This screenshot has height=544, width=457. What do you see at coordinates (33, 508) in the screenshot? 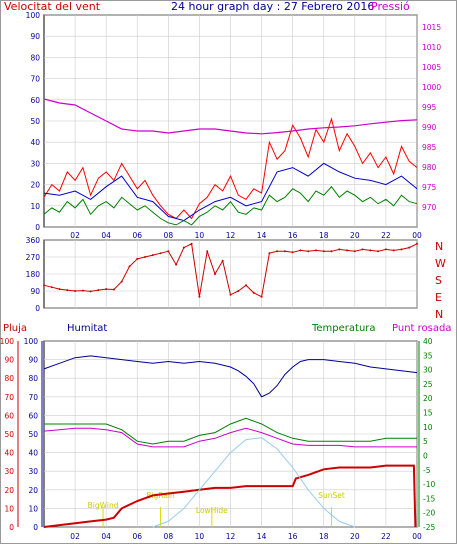
I see `humidity-tick-label: 10` at bounding box center [33, 508].